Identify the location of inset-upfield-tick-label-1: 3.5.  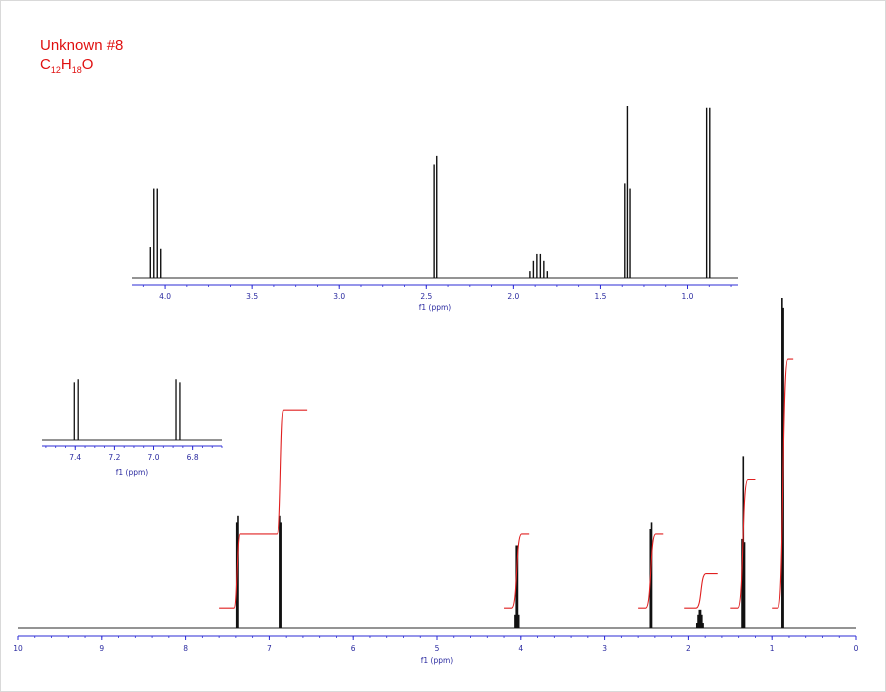
(252, 296).